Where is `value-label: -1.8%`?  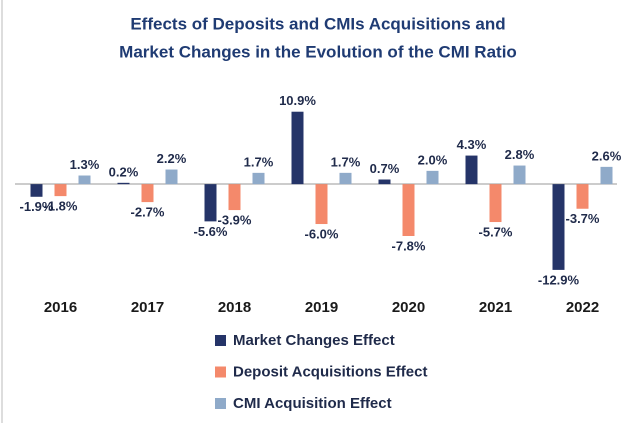 value-label: -1.8% is located at coordinates (61, 206).